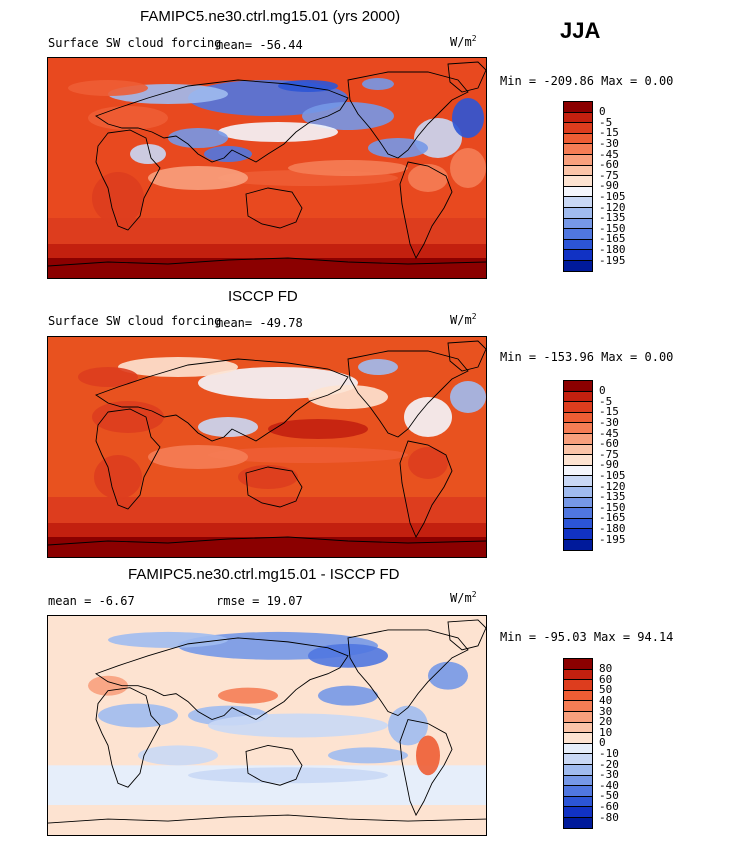  I want to click on colorbar-label: -195, so click(612, 260).